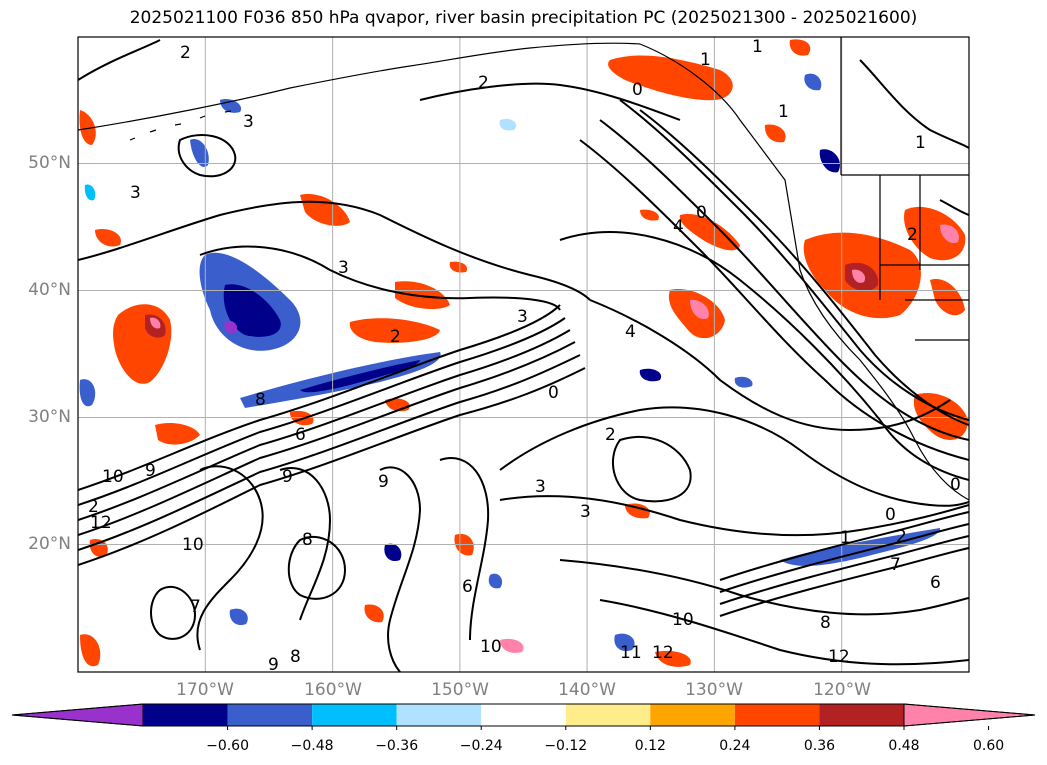  Describe the element at coordinates (252, 310) in the screenshot. I see `negative-anomaly-core` at that location.